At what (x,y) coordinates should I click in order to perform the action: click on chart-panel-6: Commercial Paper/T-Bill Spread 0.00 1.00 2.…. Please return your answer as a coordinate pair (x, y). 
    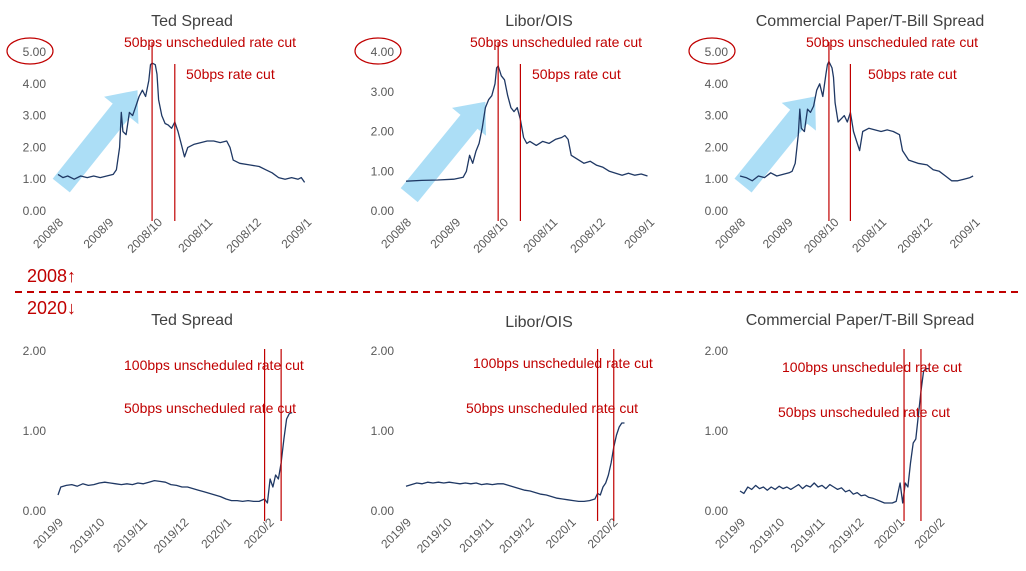
    Looking at the image, I should click on (840, 434).